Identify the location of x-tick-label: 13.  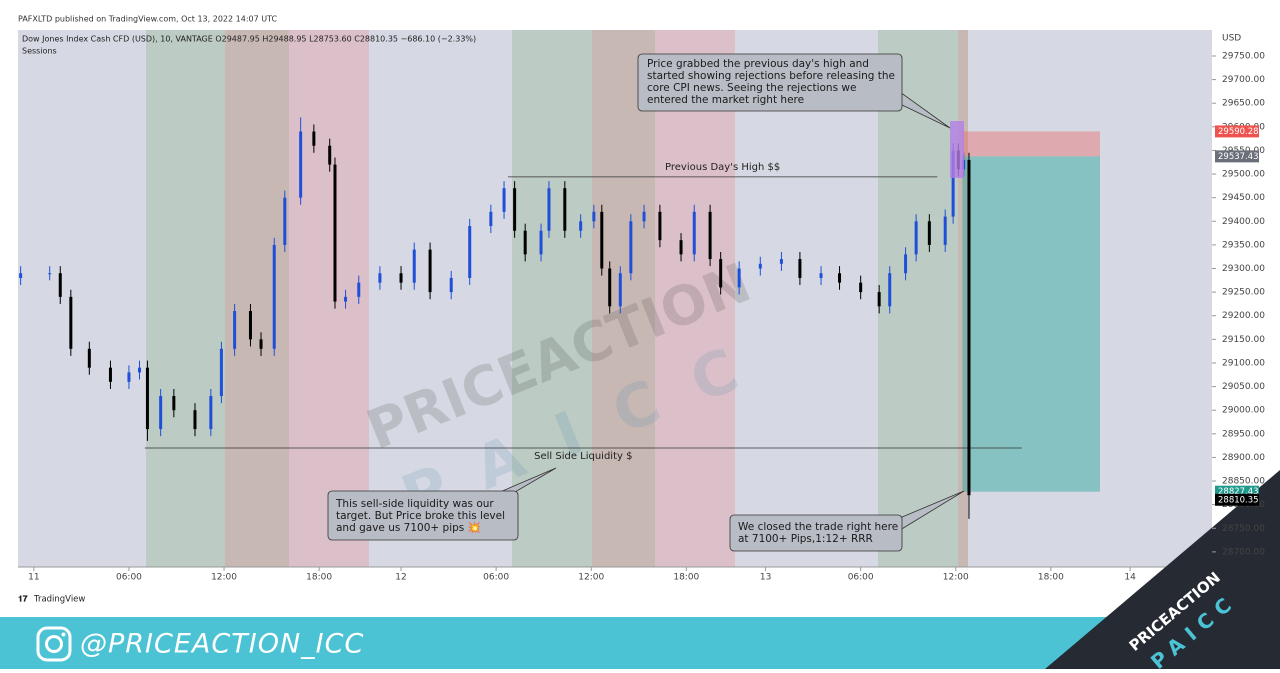
(765, 578).